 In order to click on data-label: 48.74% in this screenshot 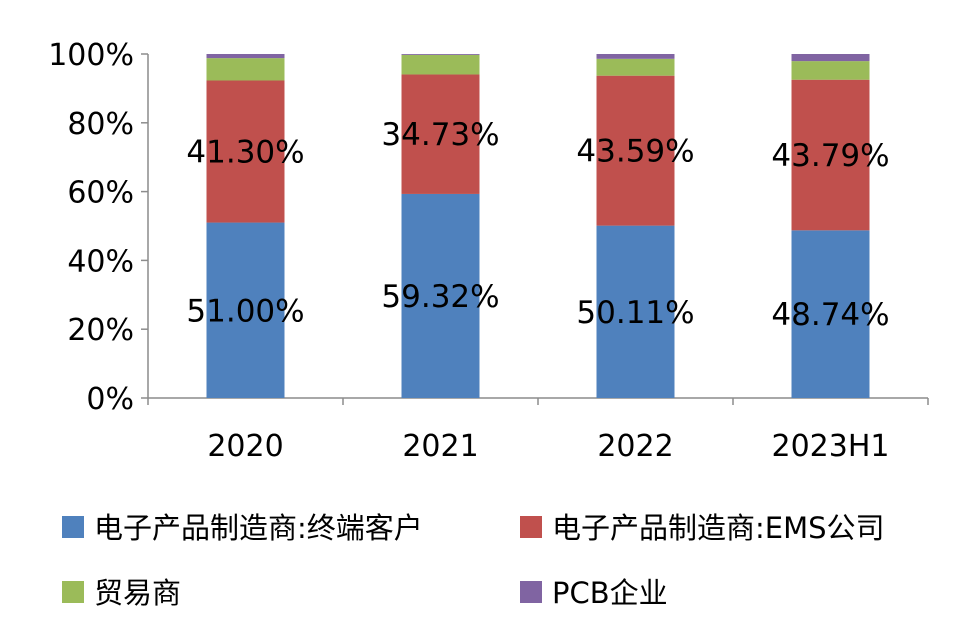, I will do `click(830, 315)`.